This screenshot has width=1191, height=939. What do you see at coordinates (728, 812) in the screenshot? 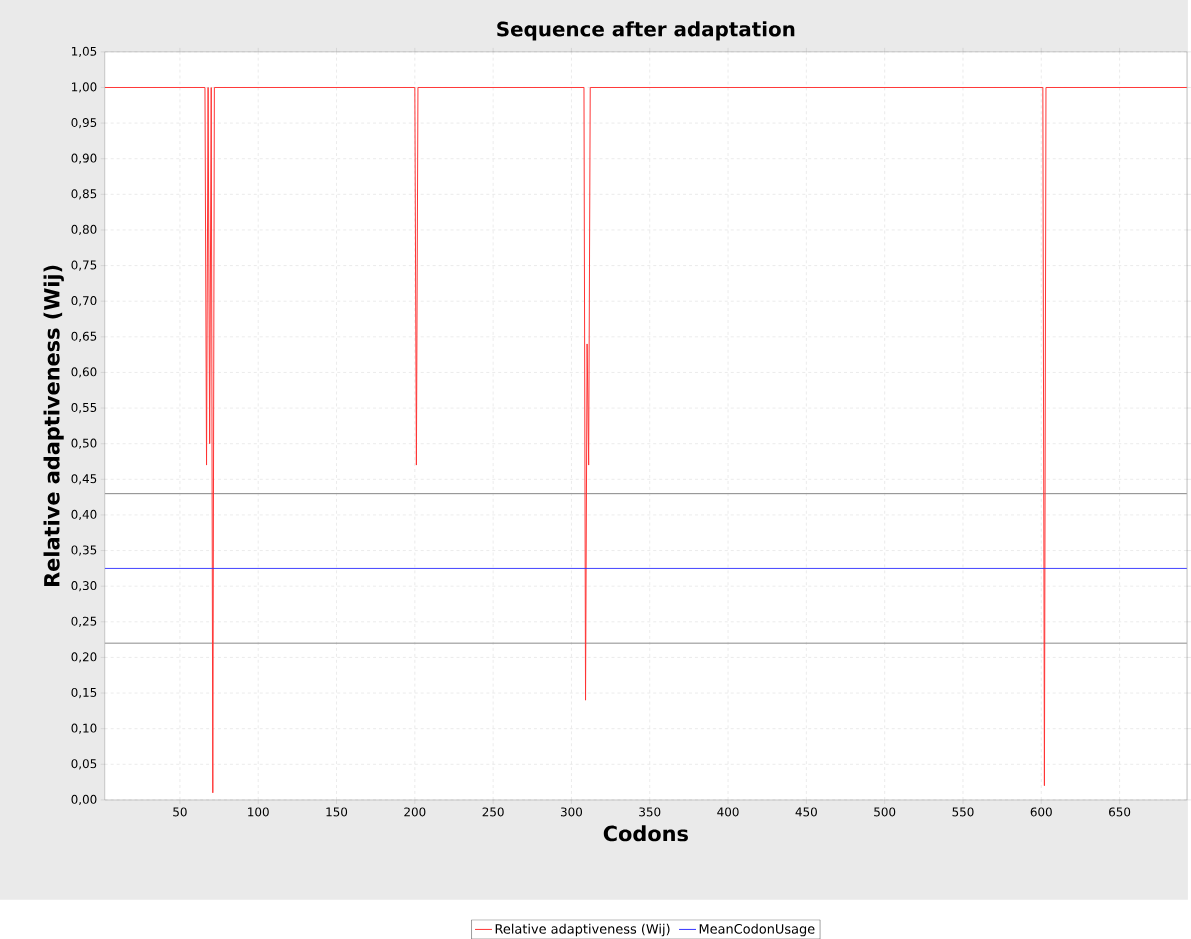
I see `x-tick-label: 400` at bounding box center [728, 812].